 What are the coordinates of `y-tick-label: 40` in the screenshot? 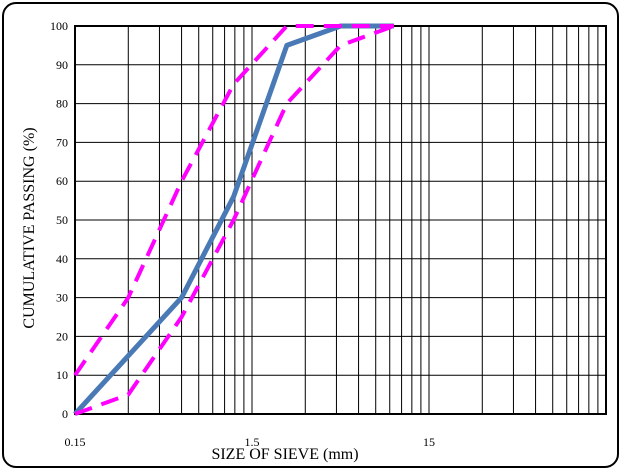 It's located at (62, 259).